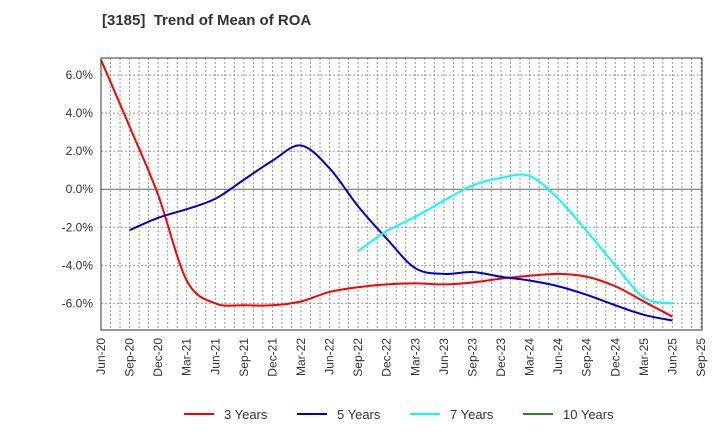  Describe the element at coordinates (615, 357) in the screenshot. I see `x-tick-label: Dec-24` at that location.